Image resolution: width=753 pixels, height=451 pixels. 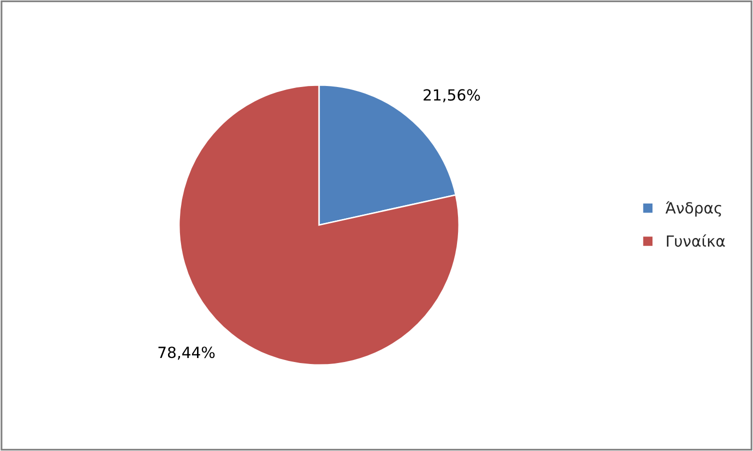 I want to click on legend-label: Άνδρας, so click(x=694, y=209).